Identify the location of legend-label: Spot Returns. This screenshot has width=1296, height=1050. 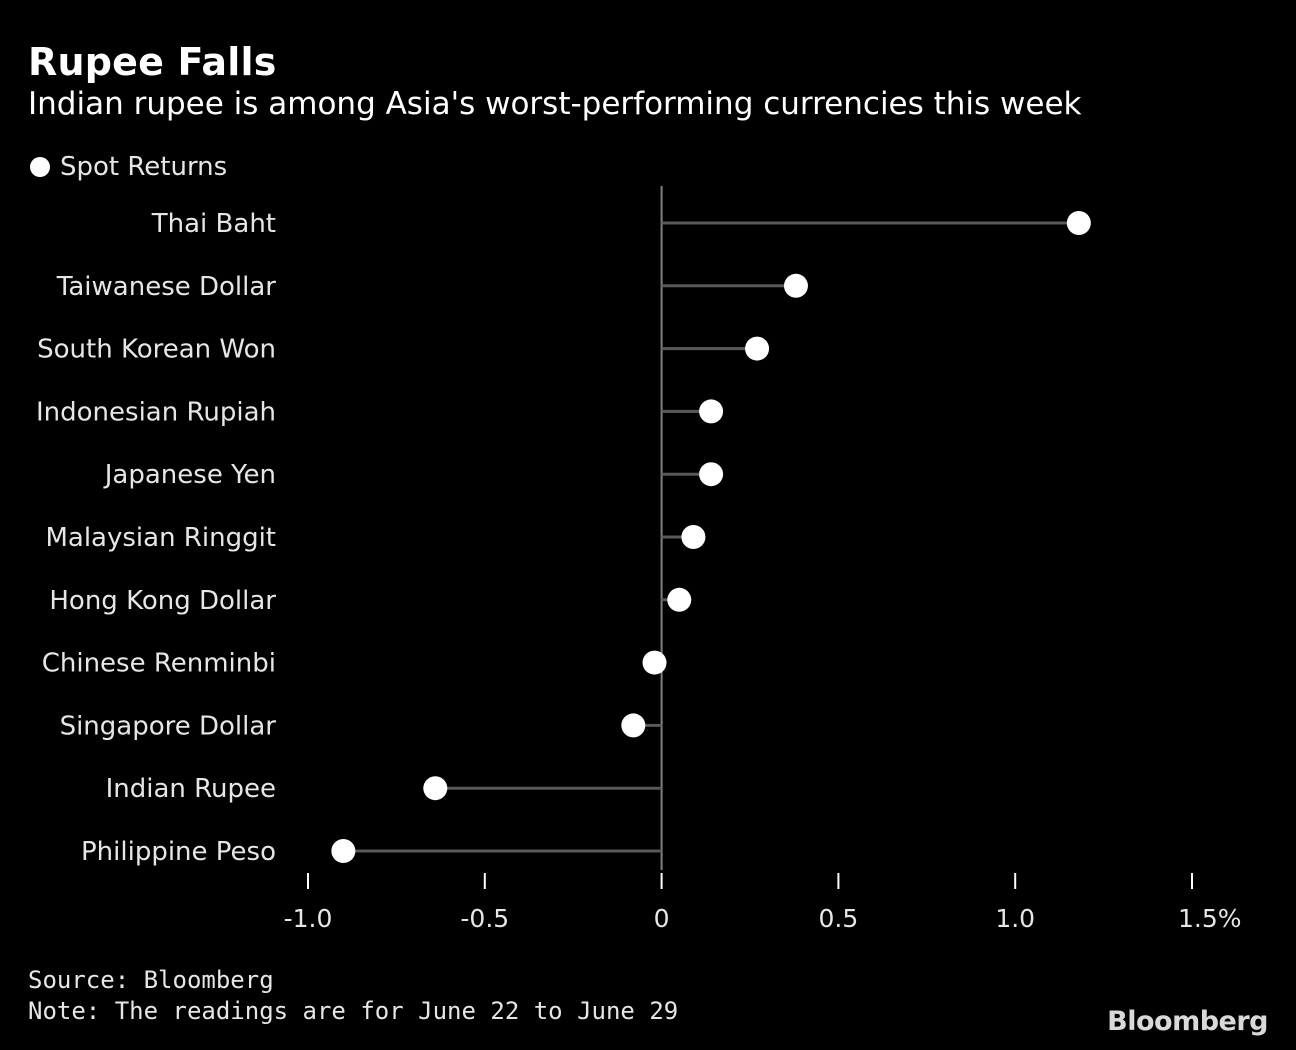
(144, 167).